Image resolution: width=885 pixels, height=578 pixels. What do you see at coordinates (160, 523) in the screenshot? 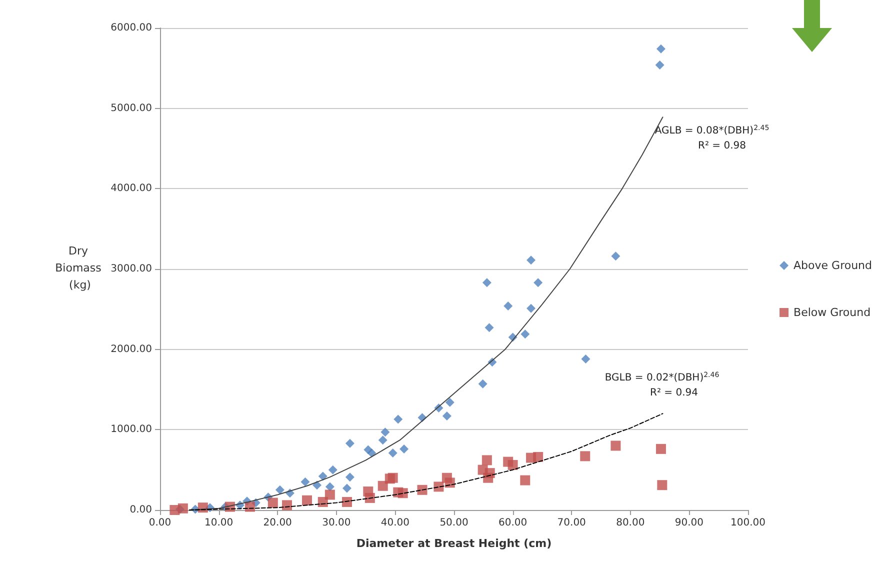
I see `x-tick-label: 0.00` at bounding box center [160, 523].